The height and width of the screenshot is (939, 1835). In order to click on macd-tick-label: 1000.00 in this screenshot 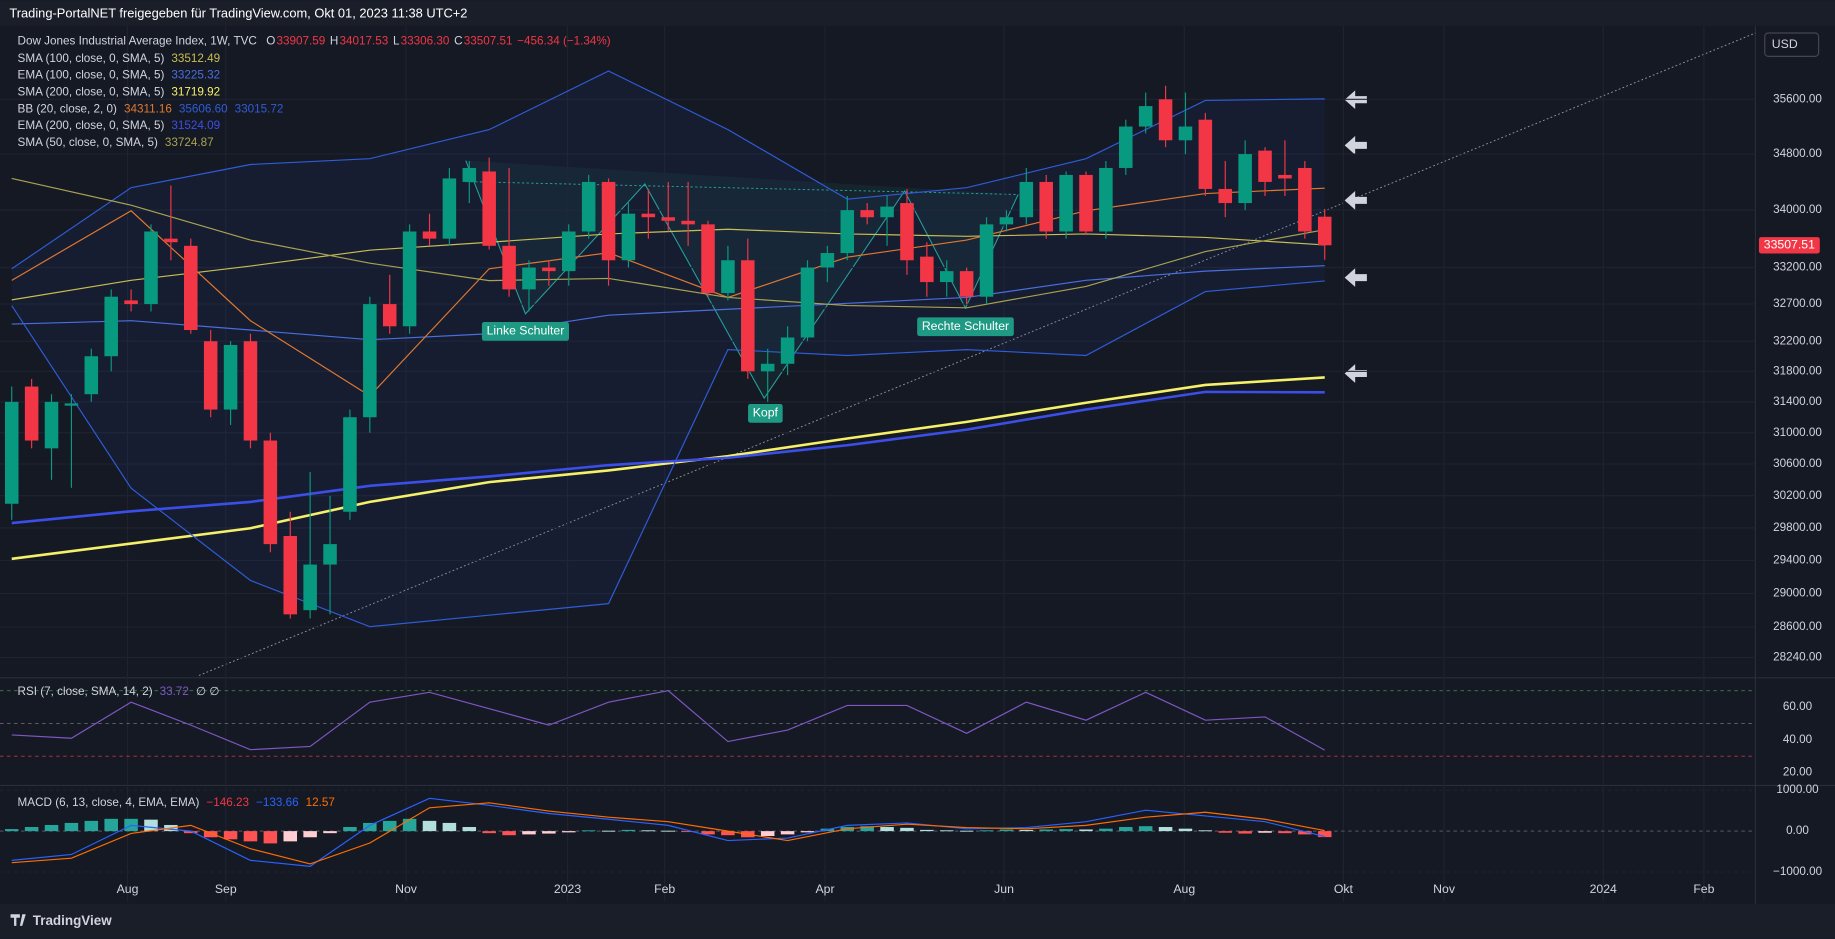, I will do `click(1797, 789)`.